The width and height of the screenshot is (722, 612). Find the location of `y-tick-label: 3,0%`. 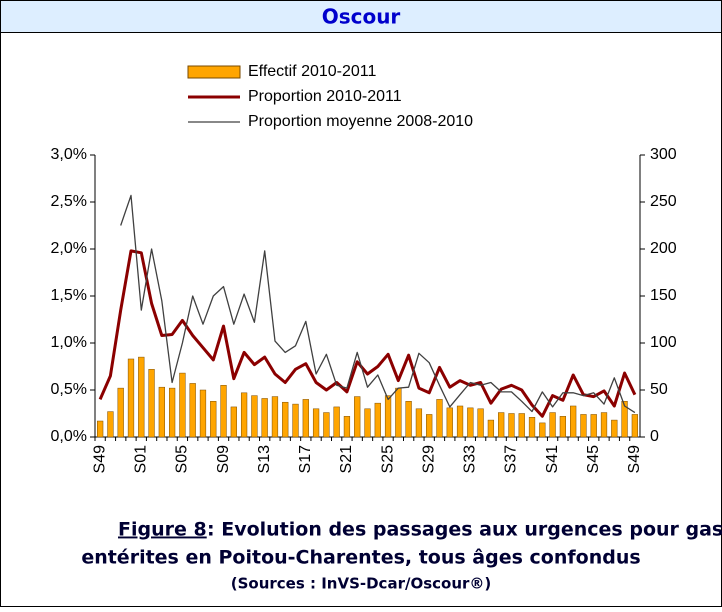

y-tick-label: 3,0% is located at coordinates (69, 154).